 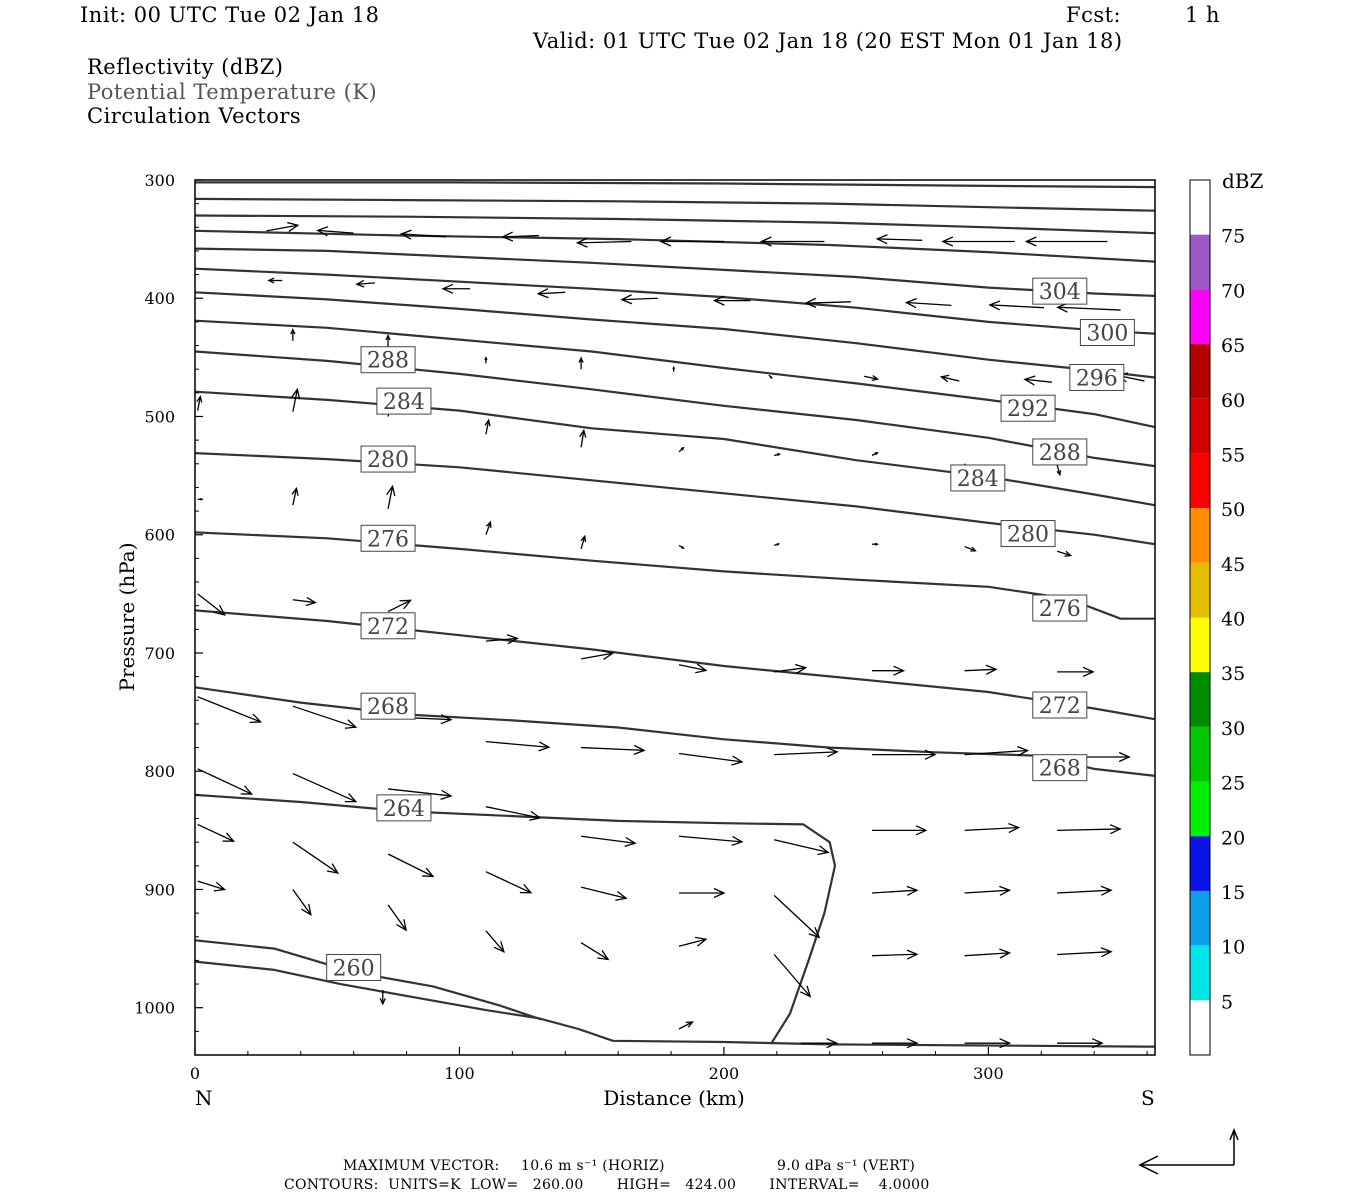 I want to click on colorbar-label: 20, so click(x=1233, y=838).